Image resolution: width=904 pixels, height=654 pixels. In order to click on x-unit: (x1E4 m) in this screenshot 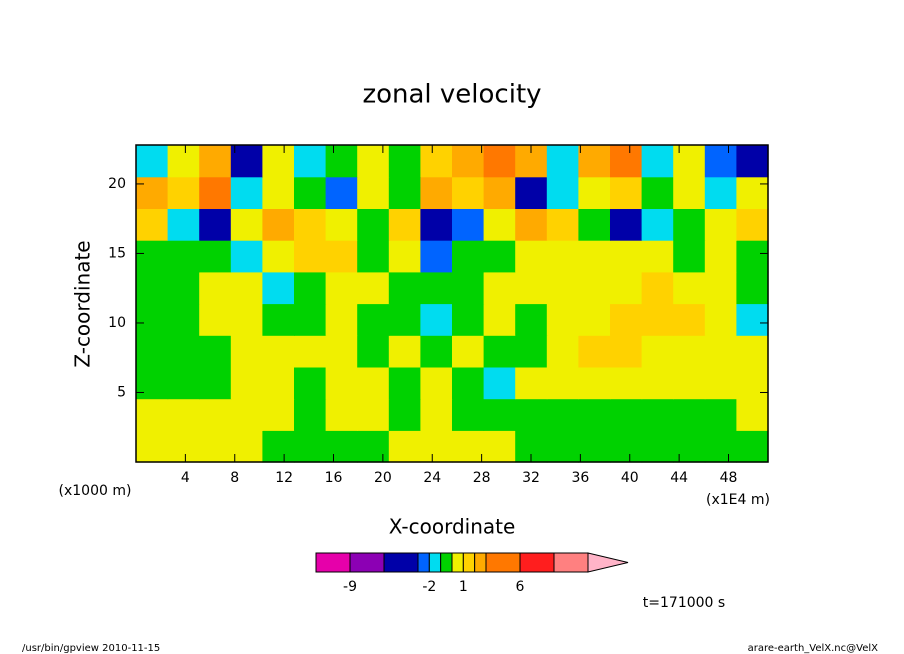, I will do `click(738, 500)`.